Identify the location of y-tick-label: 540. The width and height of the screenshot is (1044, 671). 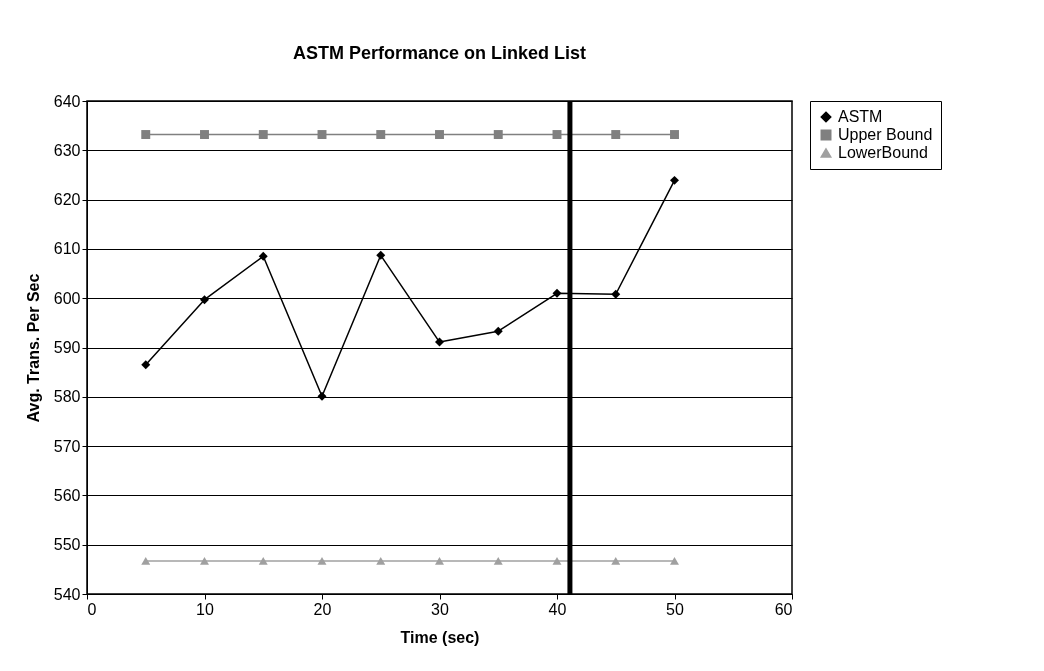
(67, 594).